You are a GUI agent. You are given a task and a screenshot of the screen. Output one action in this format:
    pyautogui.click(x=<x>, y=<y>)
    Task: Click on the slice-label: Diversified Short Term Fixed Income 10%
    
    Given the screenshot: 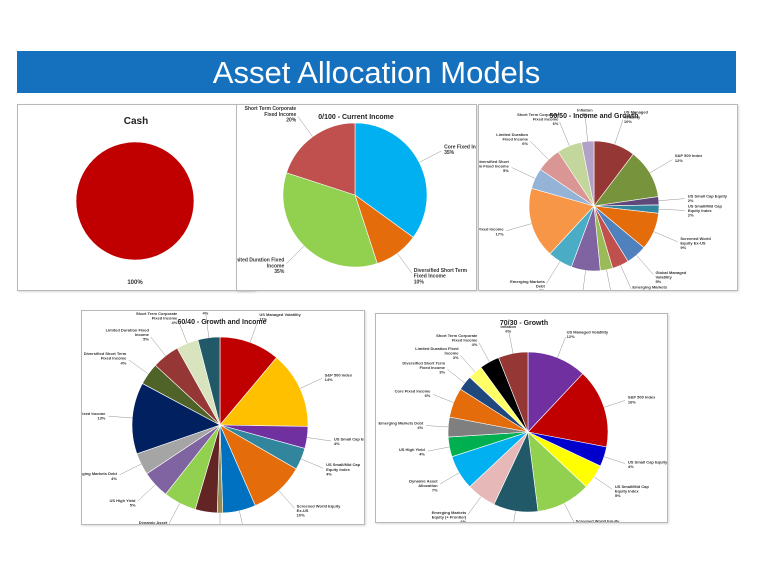 What is the action you would take?
    pyautogui.click(x=441, y=277)
    